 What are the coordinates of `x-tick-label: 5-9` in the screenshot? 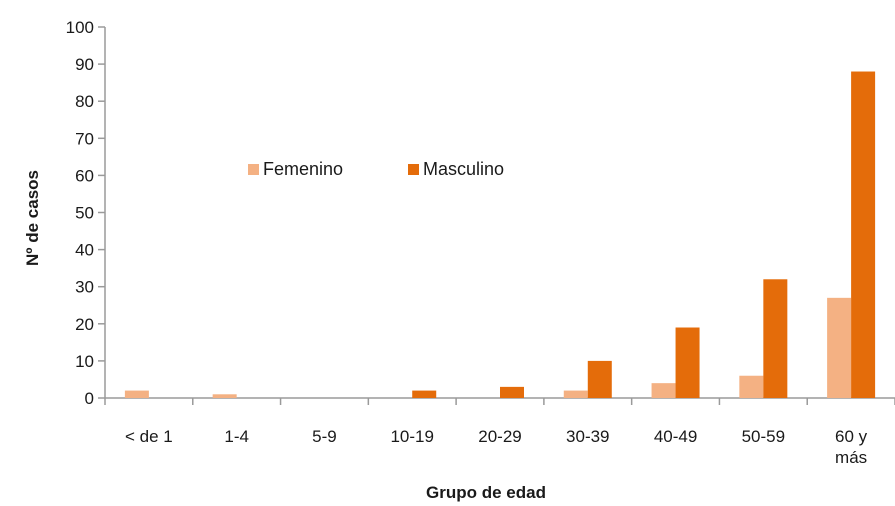 It's located at (324, 436).